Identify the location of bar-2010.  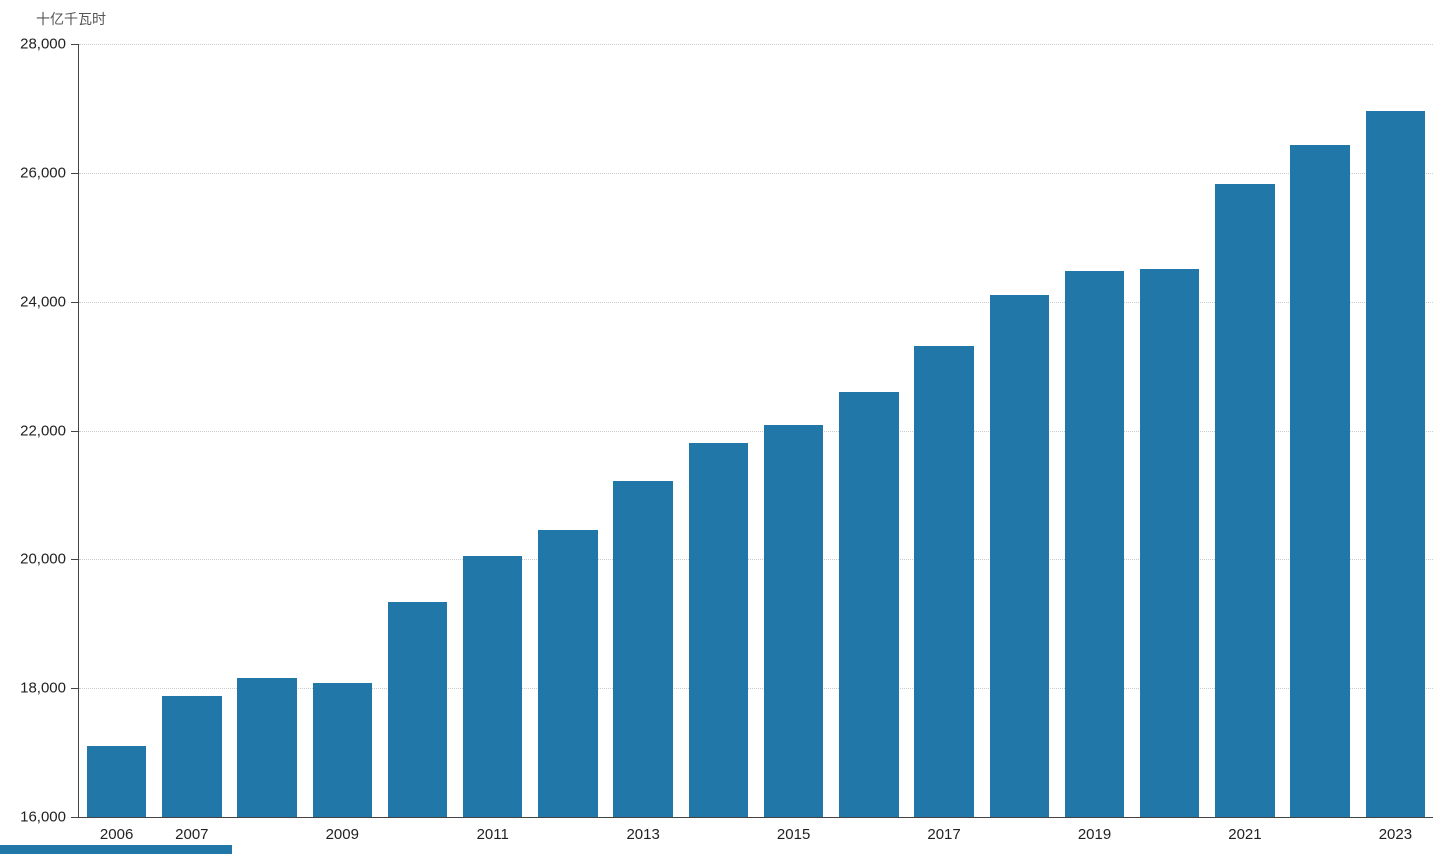
(417, 709).